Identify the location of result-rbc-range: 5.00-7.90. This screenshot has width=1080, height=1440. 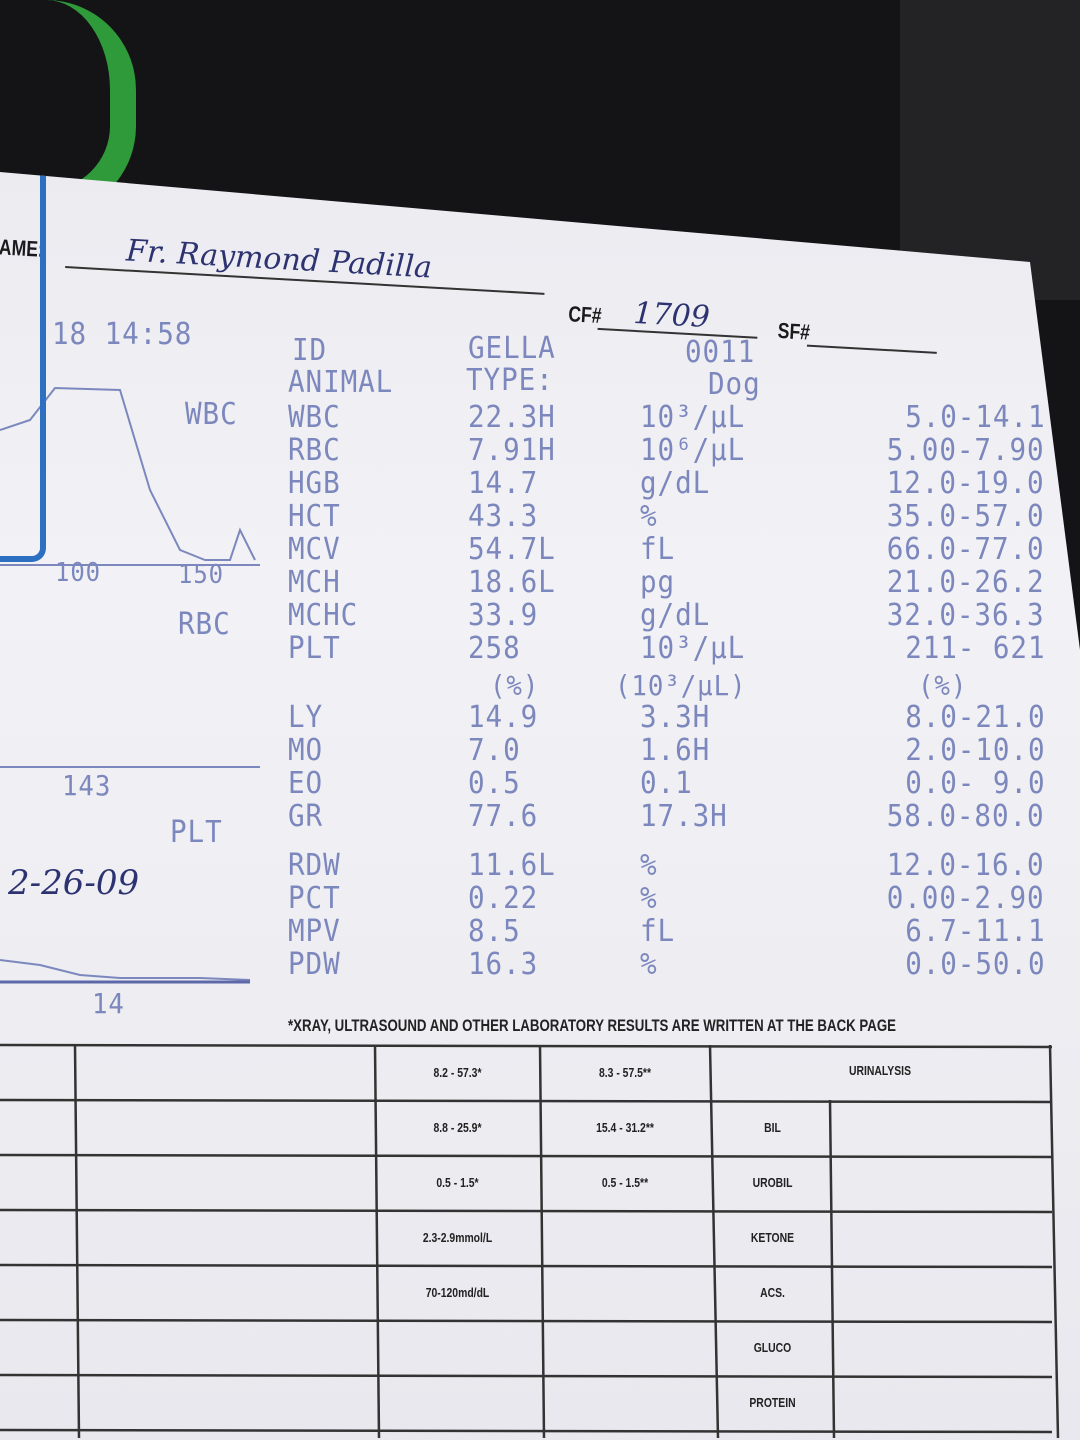
(966, 450).